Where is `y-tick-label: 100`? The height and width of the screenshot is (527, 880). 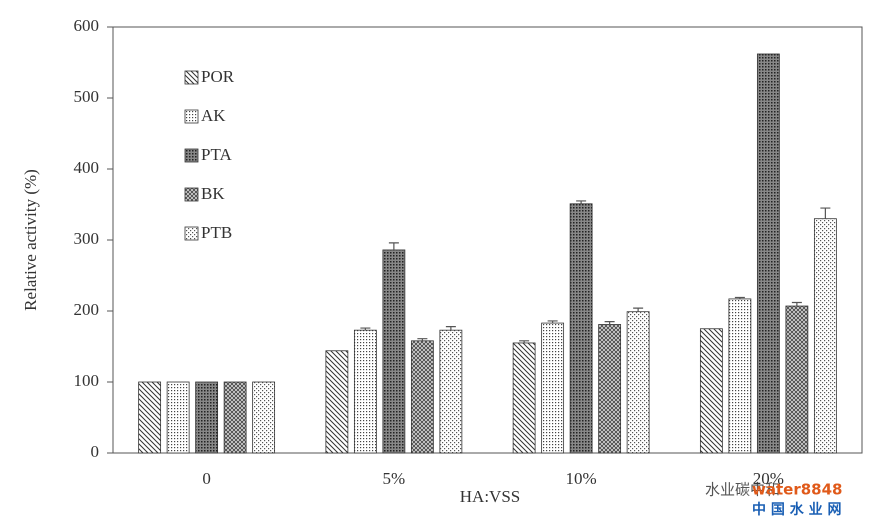
y-tick-label: 100 is located at coordinates (87, 380).